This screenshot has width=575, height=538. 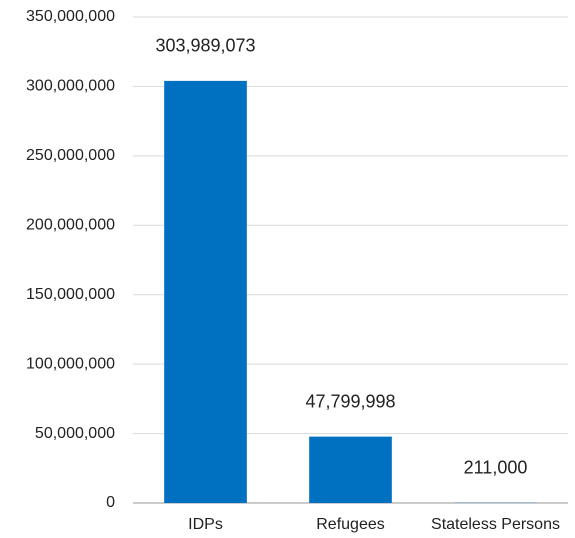 I want to click on y-tick-label: 300,000,000, so click(x=70, y=86).